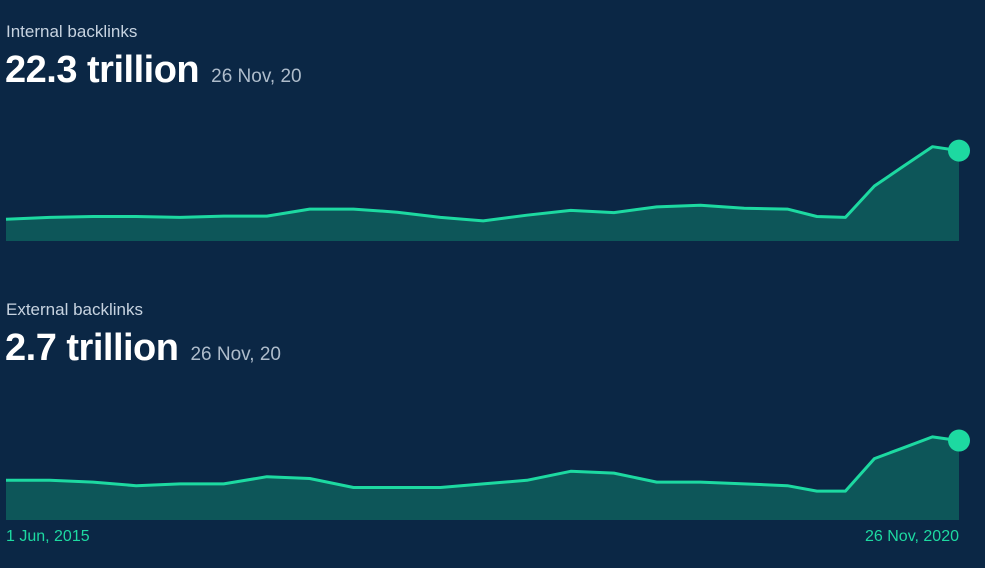  I want to click on external-backlinks-value-row: 2.7 trillion 26 Nov, 20, so click(143, 348).